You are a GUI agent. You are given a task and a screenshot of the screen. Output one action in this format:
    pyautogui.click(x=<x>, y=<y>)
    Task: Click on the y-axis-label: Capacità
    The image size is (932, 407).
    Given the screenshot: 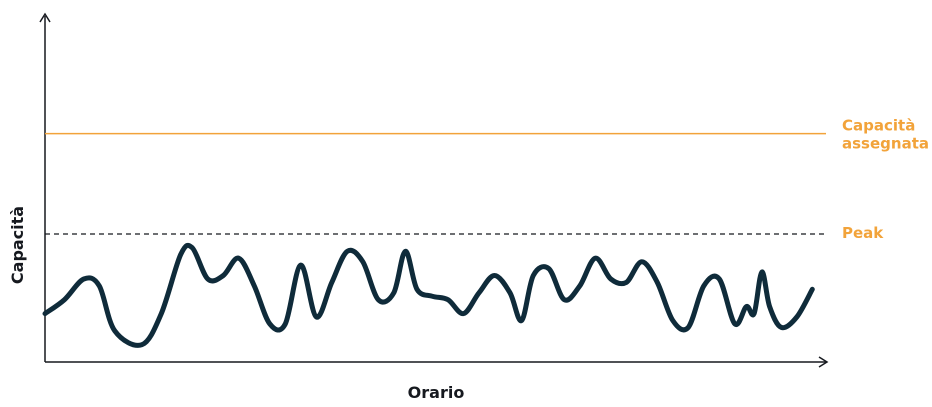 What is the action you would take?
    pyautogui.click(x=17, y=245)
    